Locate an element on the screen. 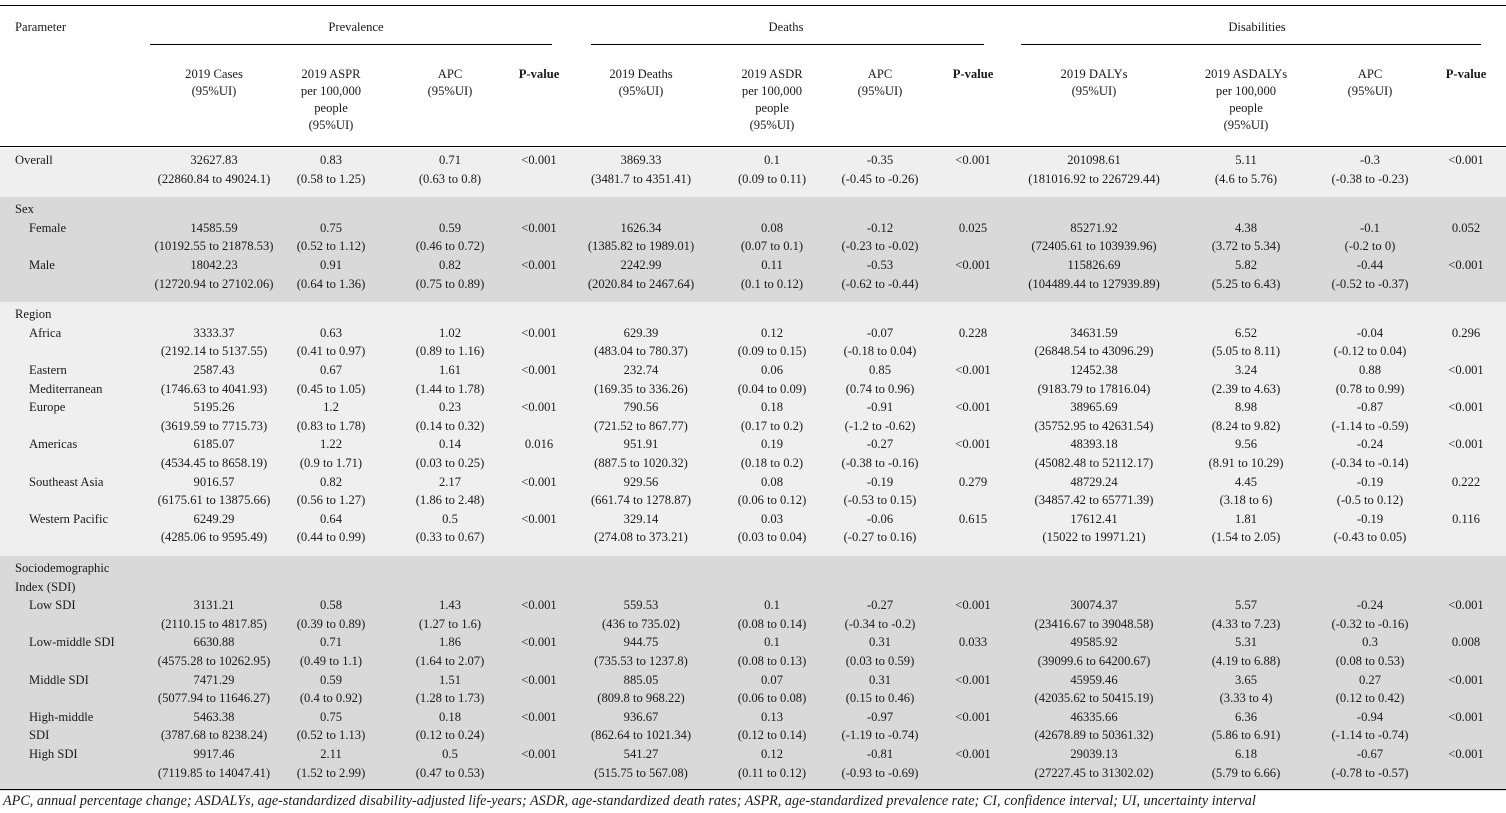  table-cell: 201098.61 is located at coordinates (1094, 160).